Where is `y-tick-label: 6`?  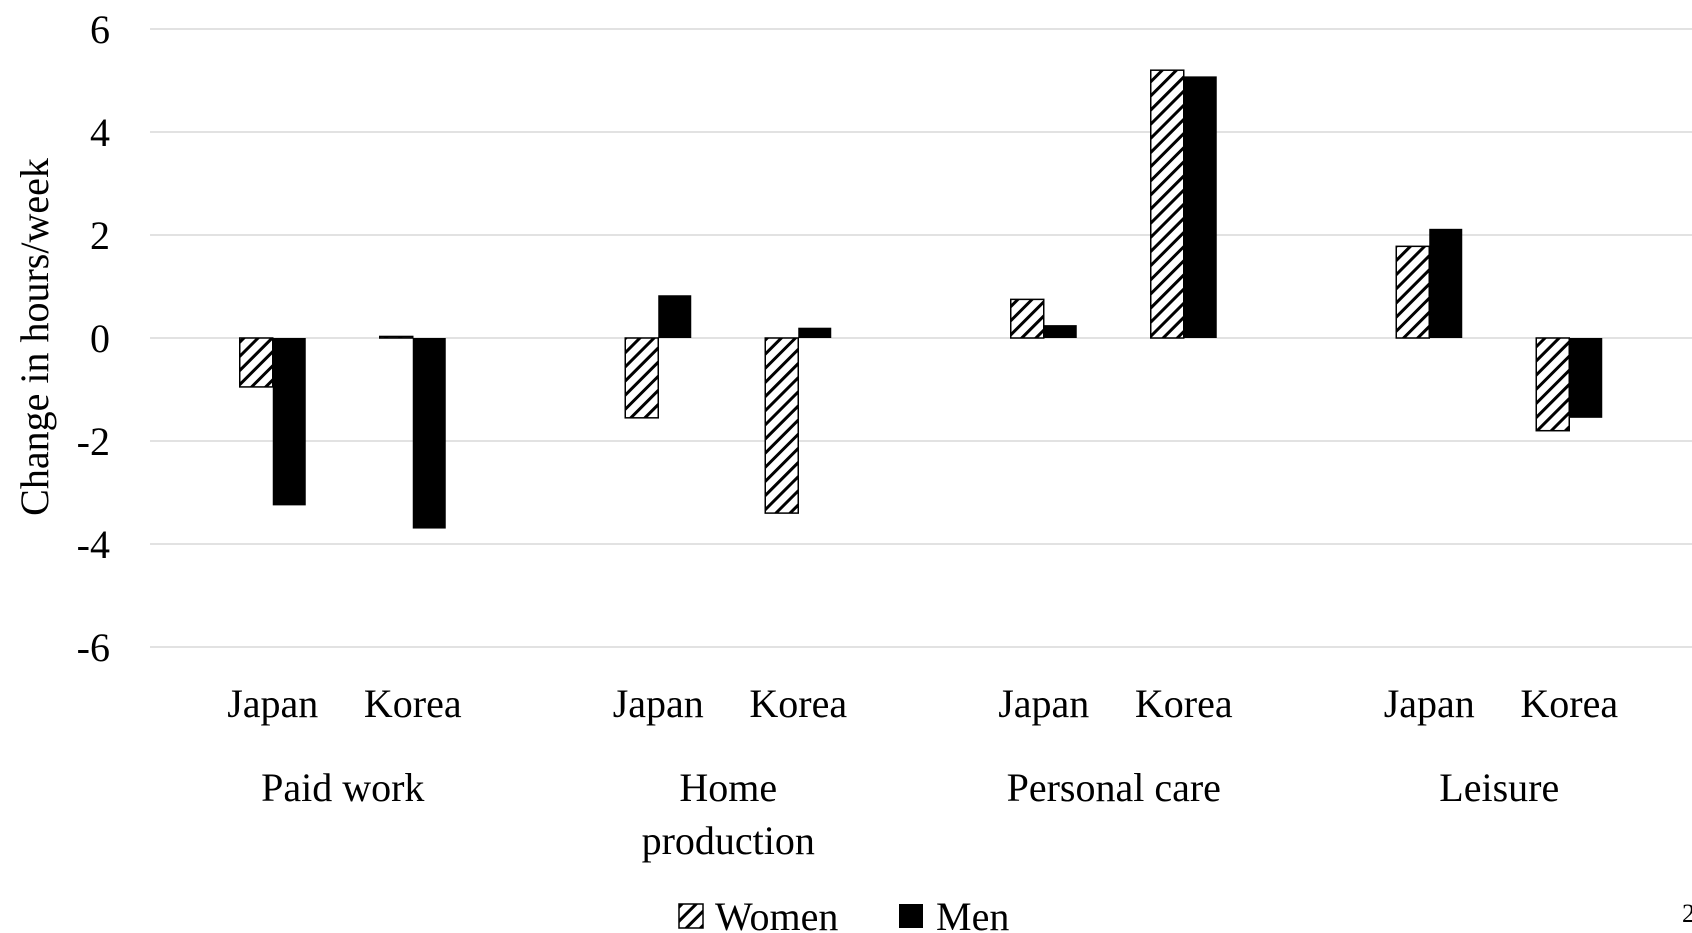
y-tick-label: 6 is located at coordinates (100, 29).